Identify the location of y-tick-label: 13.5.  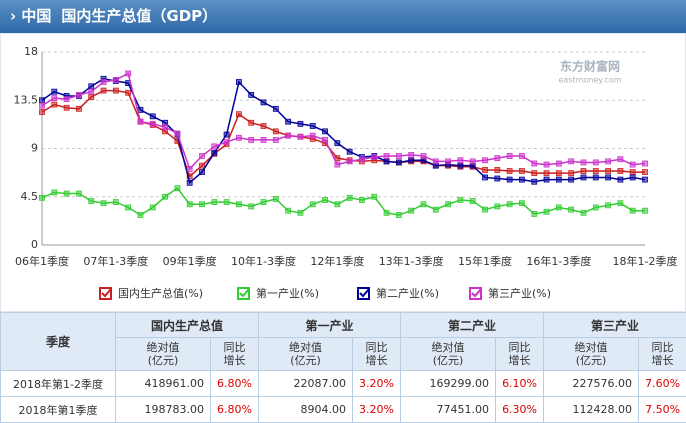
(26, 99).